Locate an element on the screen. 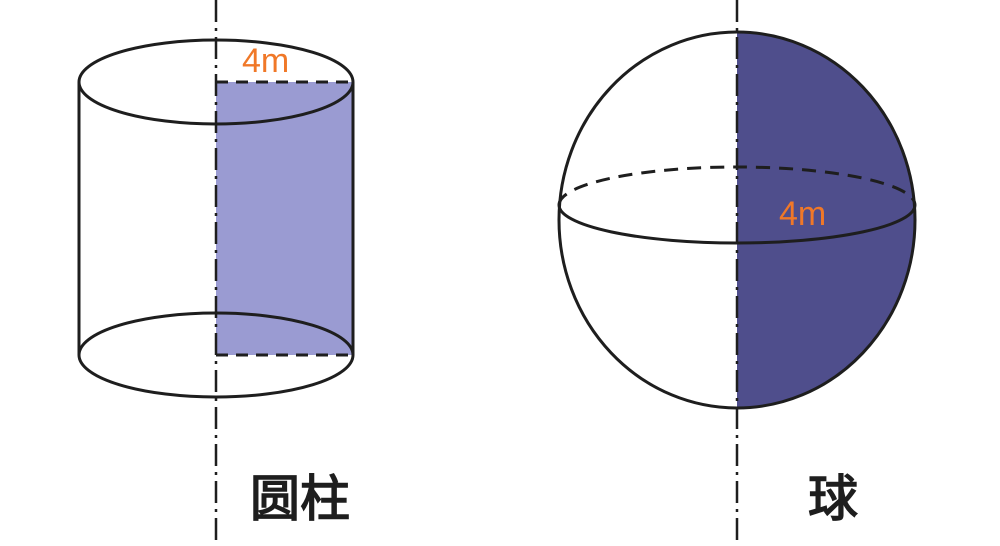 This screenshot has height=546, width=1000. sphere-caption: 球 is located at coordinates (833, 499).